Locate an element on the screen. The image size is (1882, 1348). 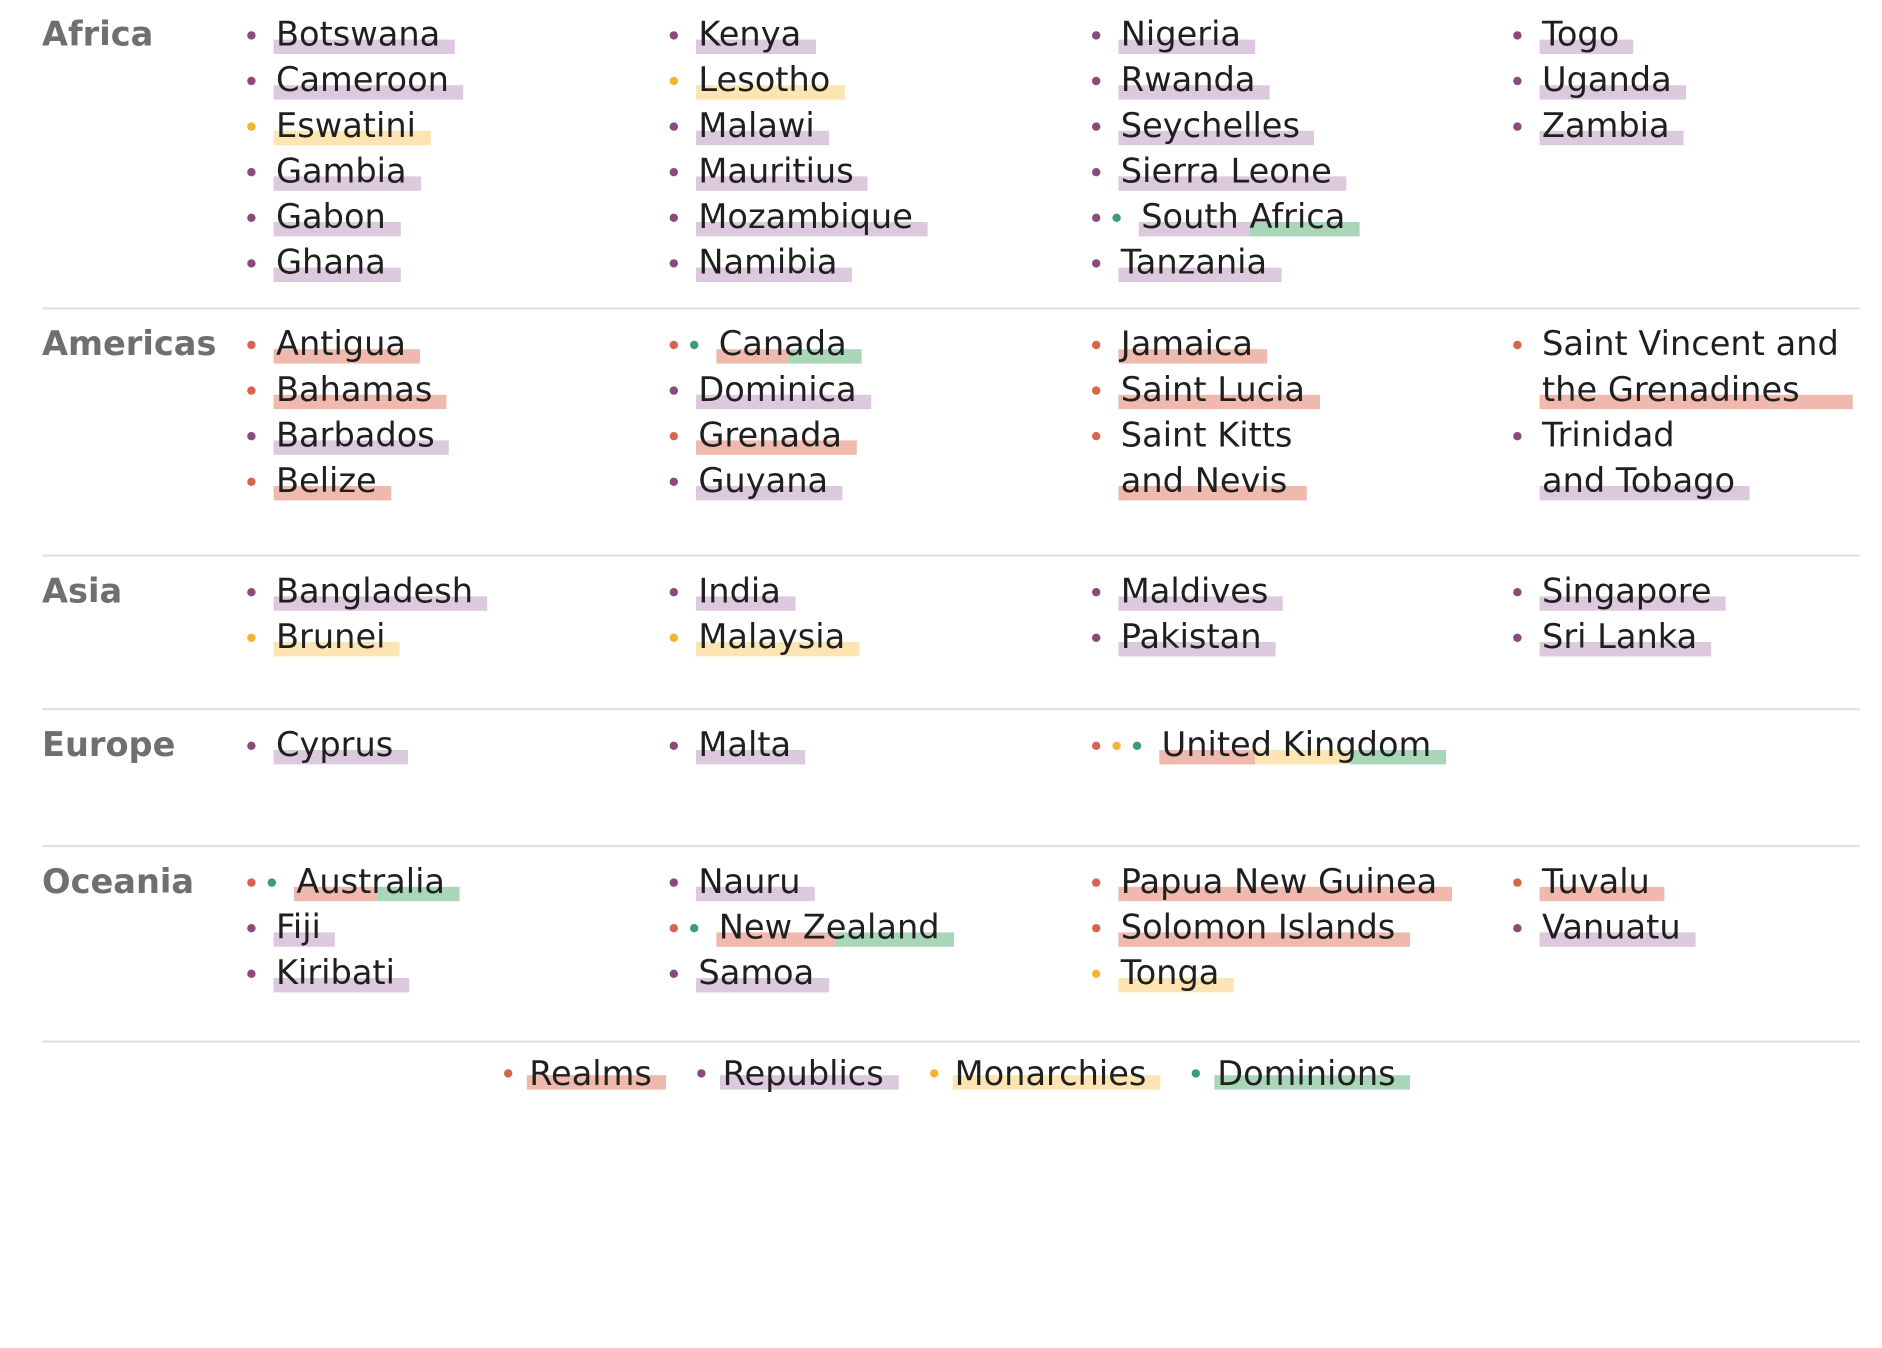
country-name: Singapore is located at coordinates (1632, 592).